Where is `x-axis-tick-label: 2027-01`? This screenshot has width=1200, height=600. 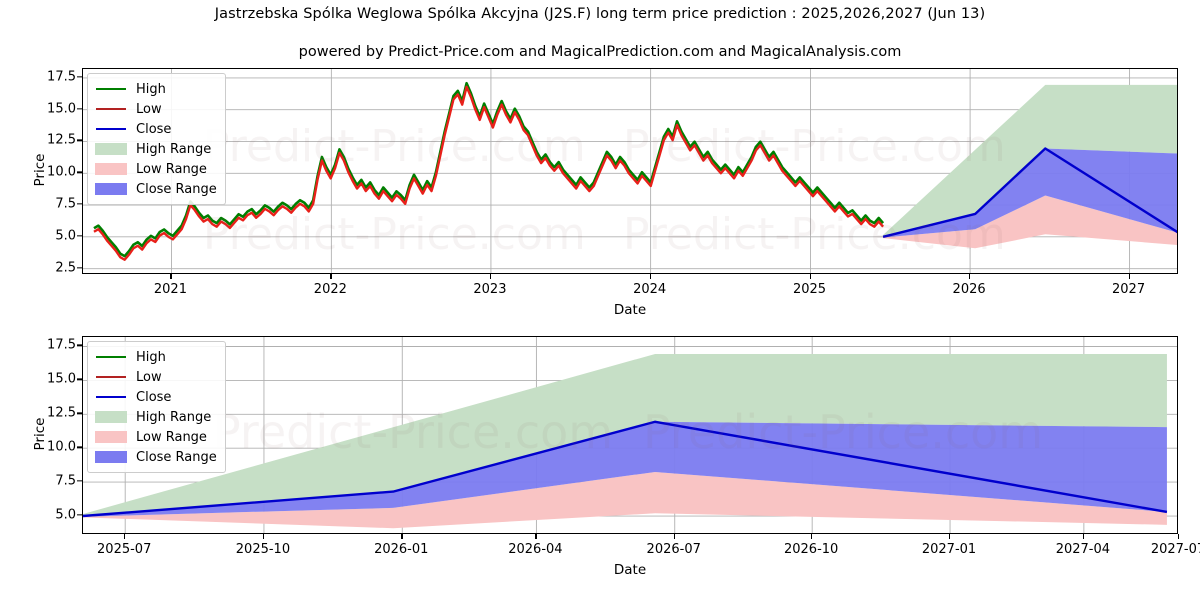 x-axis-tick-label: 2027-01 is located at coordinates (949, 549).